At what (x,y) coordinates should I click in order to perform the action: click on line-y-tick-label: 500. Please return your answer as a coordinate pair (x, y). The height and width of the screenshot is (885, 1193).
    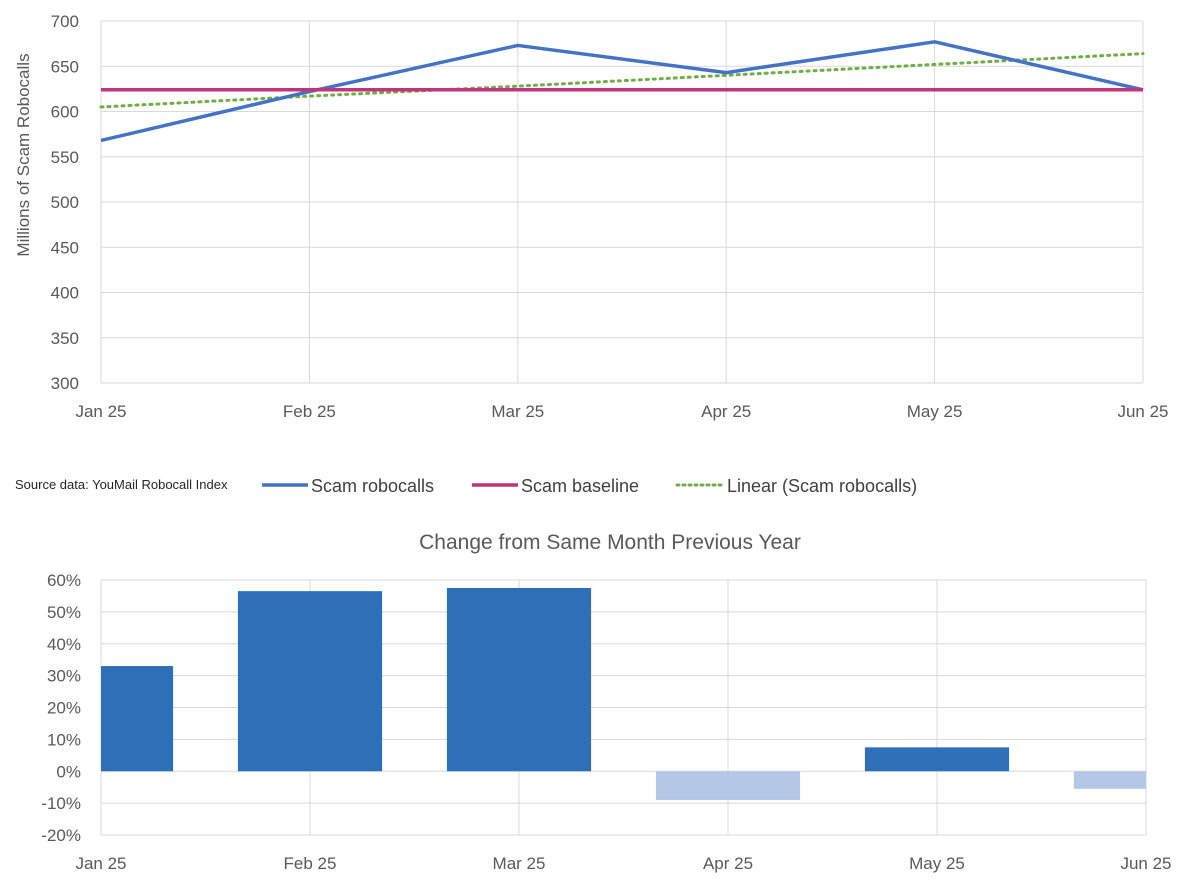
    Looking at the image, I should click on (65, 202).